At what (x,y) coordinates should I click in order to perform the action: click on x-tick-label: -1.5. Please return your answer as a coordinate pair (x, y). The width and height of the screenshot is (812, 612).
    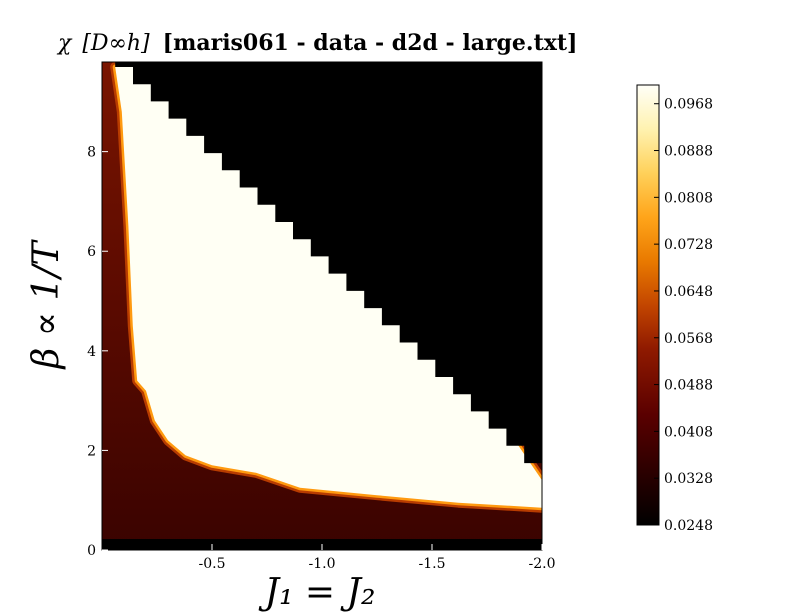
    Looking at the image, I should click on (432, 564).